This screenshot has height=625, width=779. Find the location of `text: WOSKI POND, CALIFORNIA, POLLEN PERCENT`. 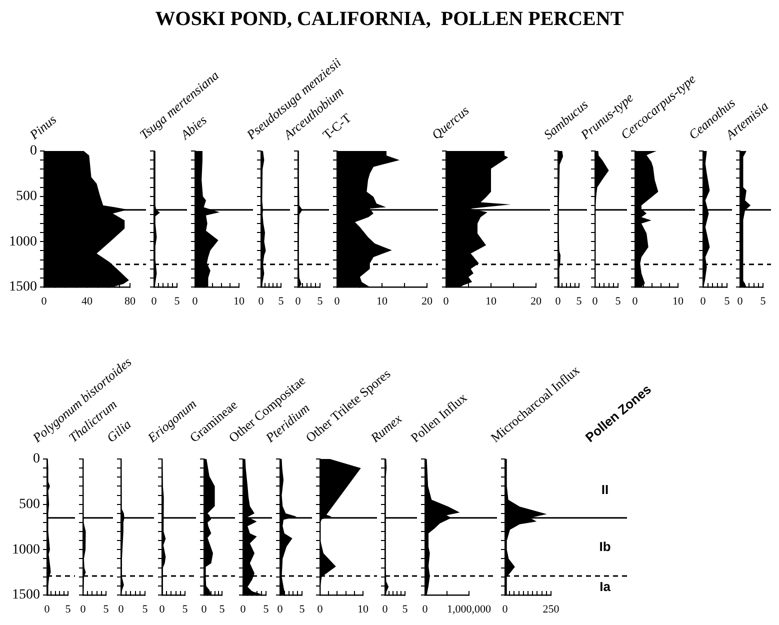

text: WOSKI POND, CALIFORNIA, POLLEN PERCENT is located at coordinates (389, 19).